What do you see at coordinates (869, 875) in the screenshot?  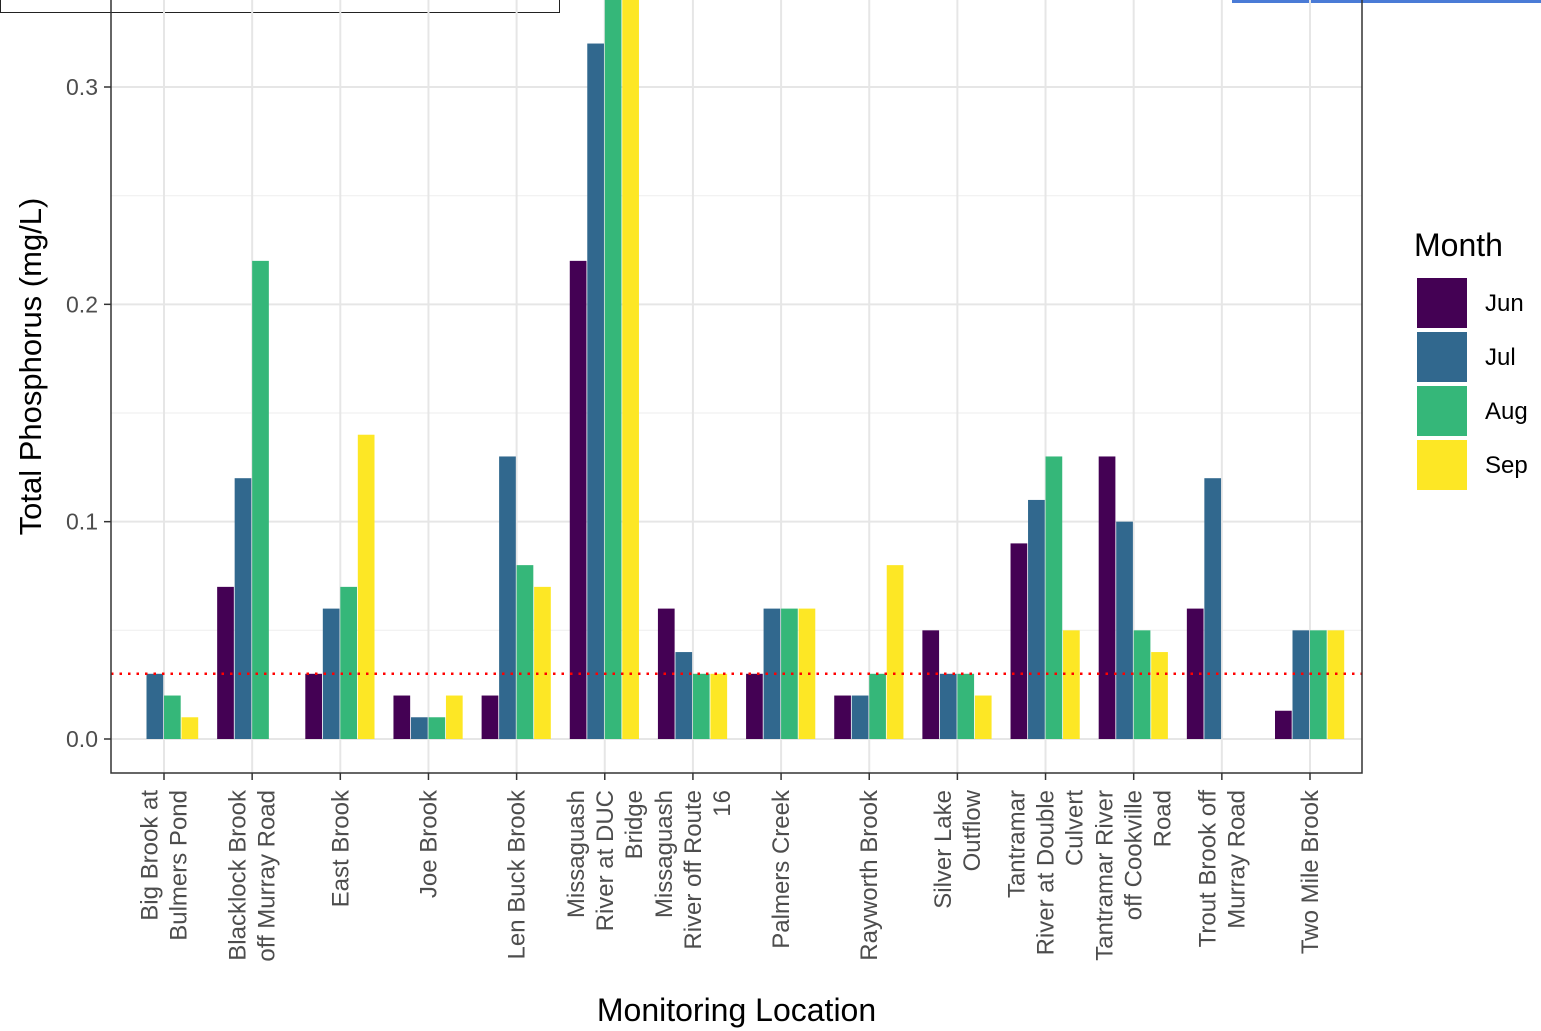 I see `x-tick-label: Rayworth Brook` at bounding box center [869, 875].